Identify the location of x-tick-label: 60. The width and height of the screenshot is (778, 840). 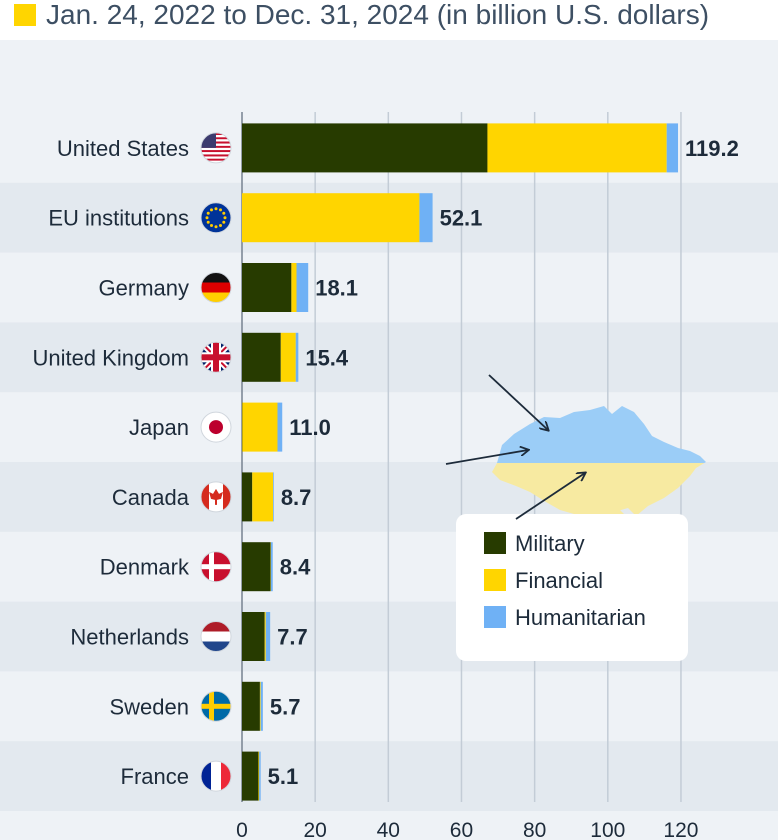
(461, 829).